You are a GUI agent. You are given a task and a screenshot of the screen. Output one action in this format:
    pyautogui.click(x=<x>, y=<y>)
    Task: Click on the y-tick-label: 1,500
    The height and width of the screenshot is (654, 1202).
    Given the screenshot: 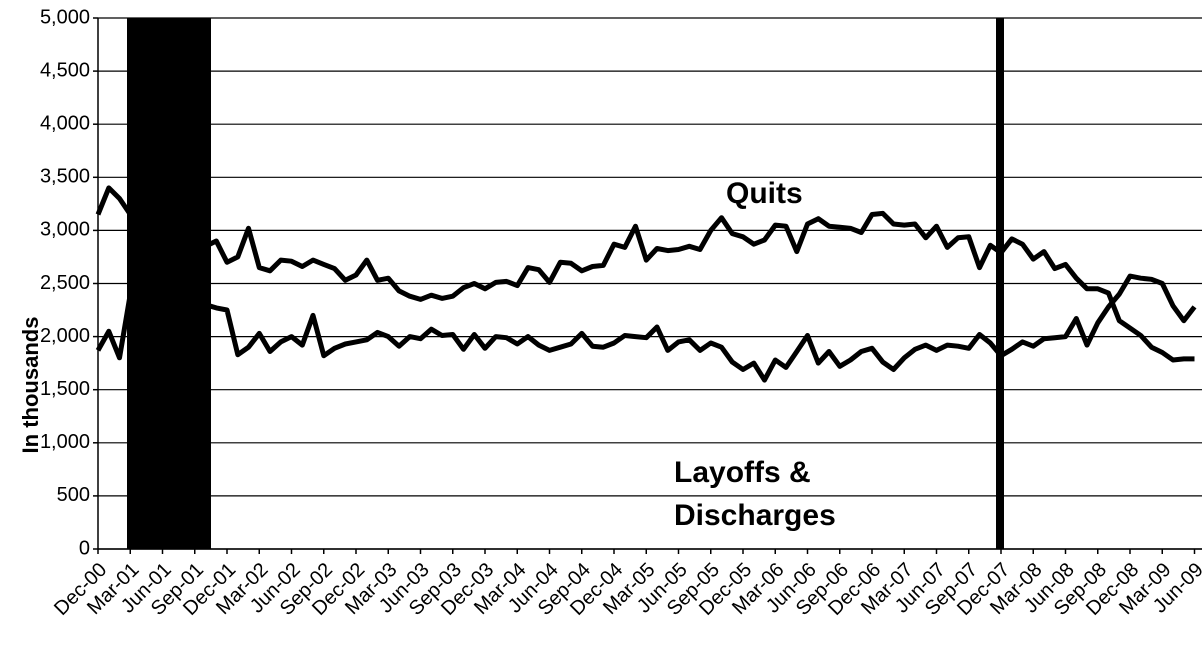 What is the action you would take?
    pyautogui.click(x=65, y=389)
    